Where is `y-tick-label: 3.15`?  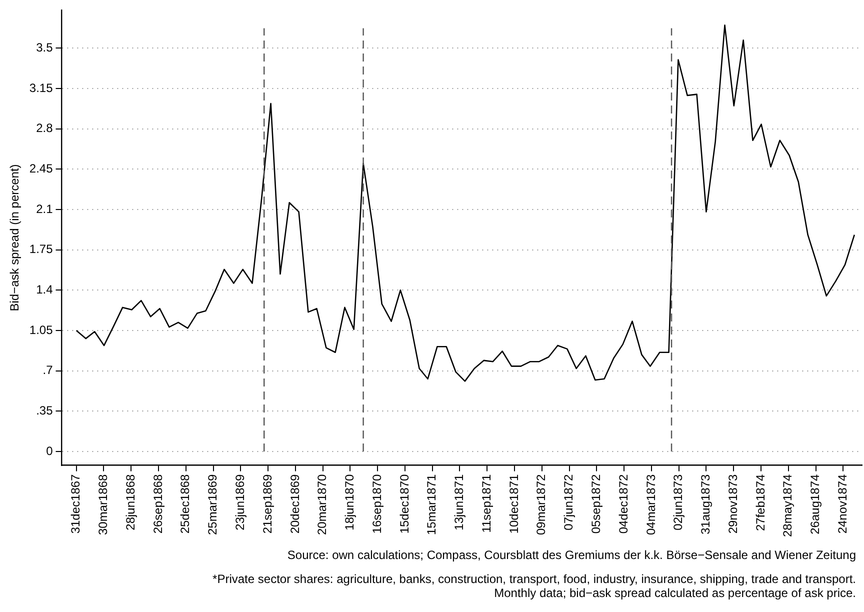 y-tick-label: 3.15 is located at coordinates (41, 87).